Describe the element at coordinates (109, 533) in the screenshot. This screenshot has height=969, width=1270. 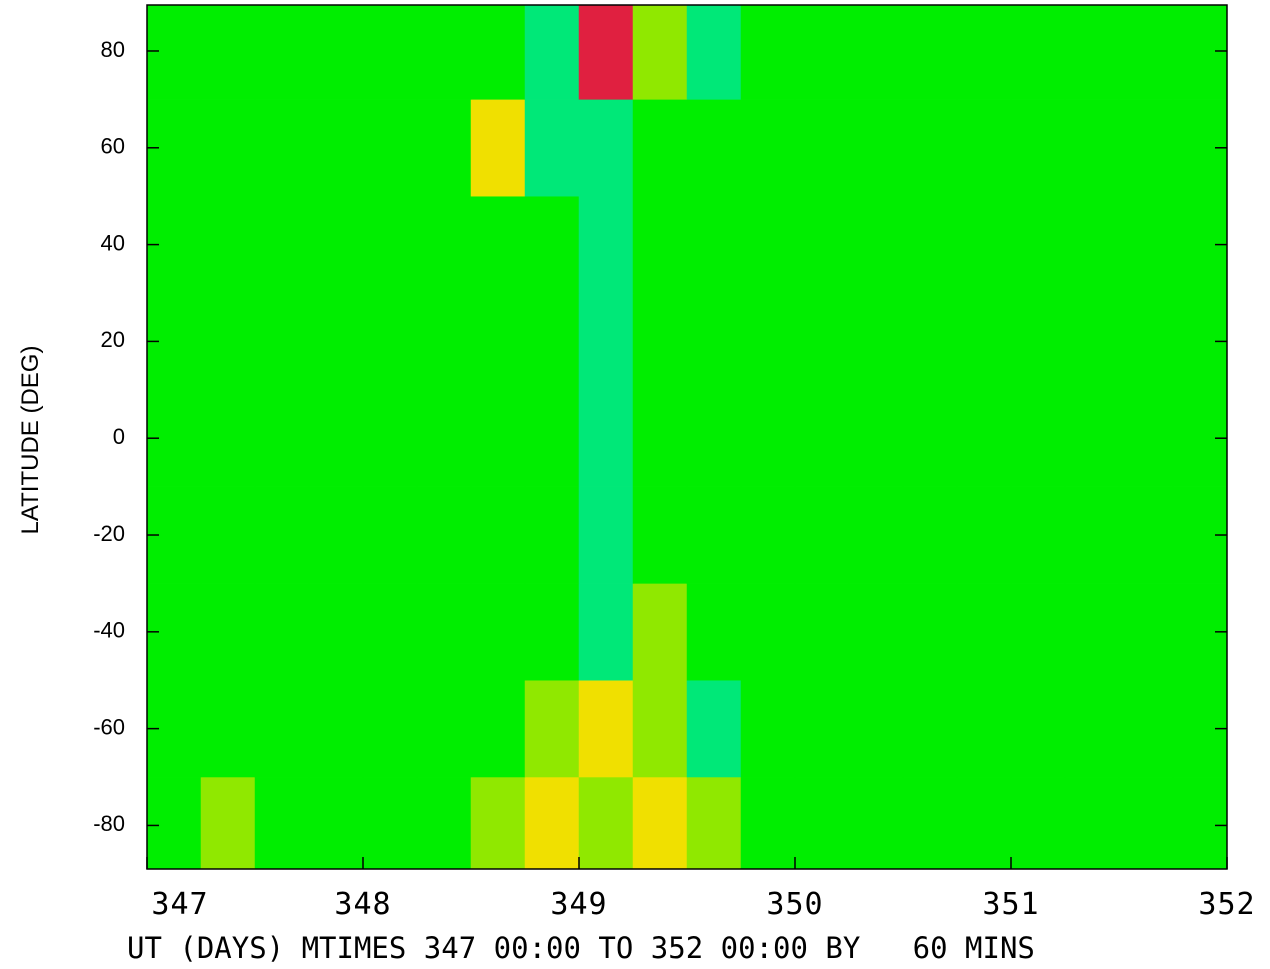
I see `y-tick-label: -20` at that location.